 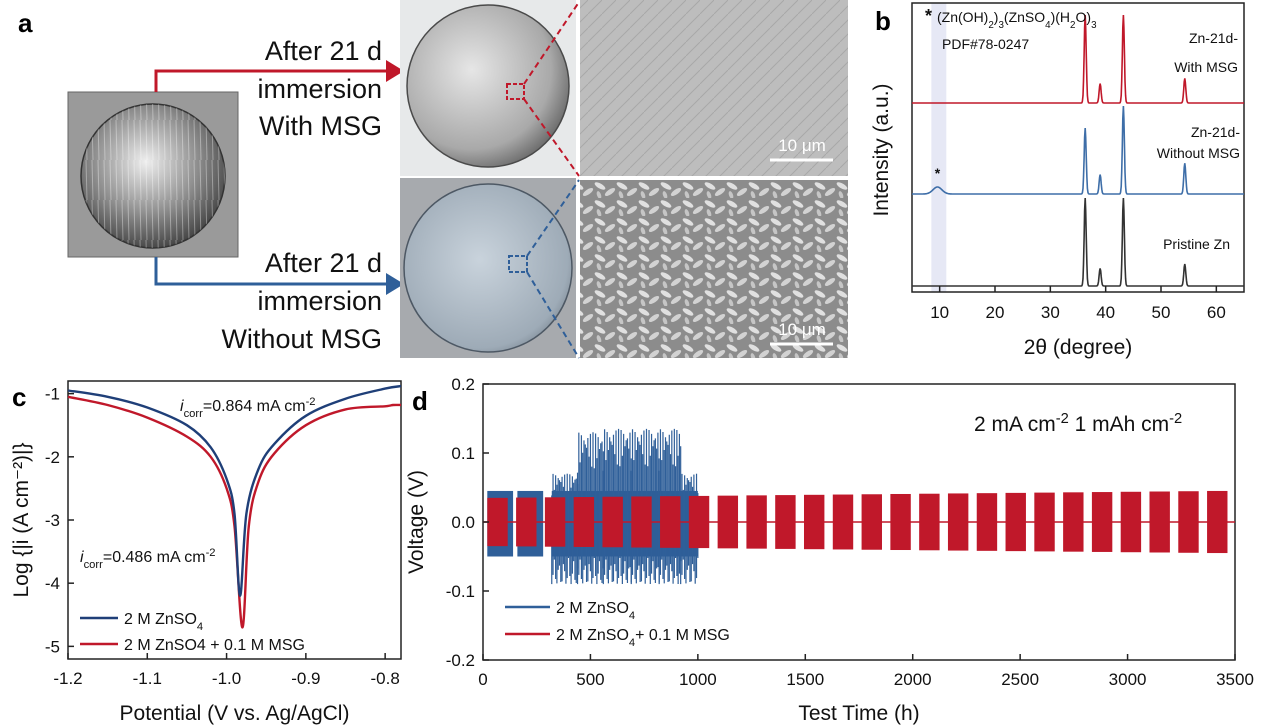 What do you see at coordinates (488, 268) in the screenshot?
I see `without-msg-disc-photo` at bounding box center [488, 268].